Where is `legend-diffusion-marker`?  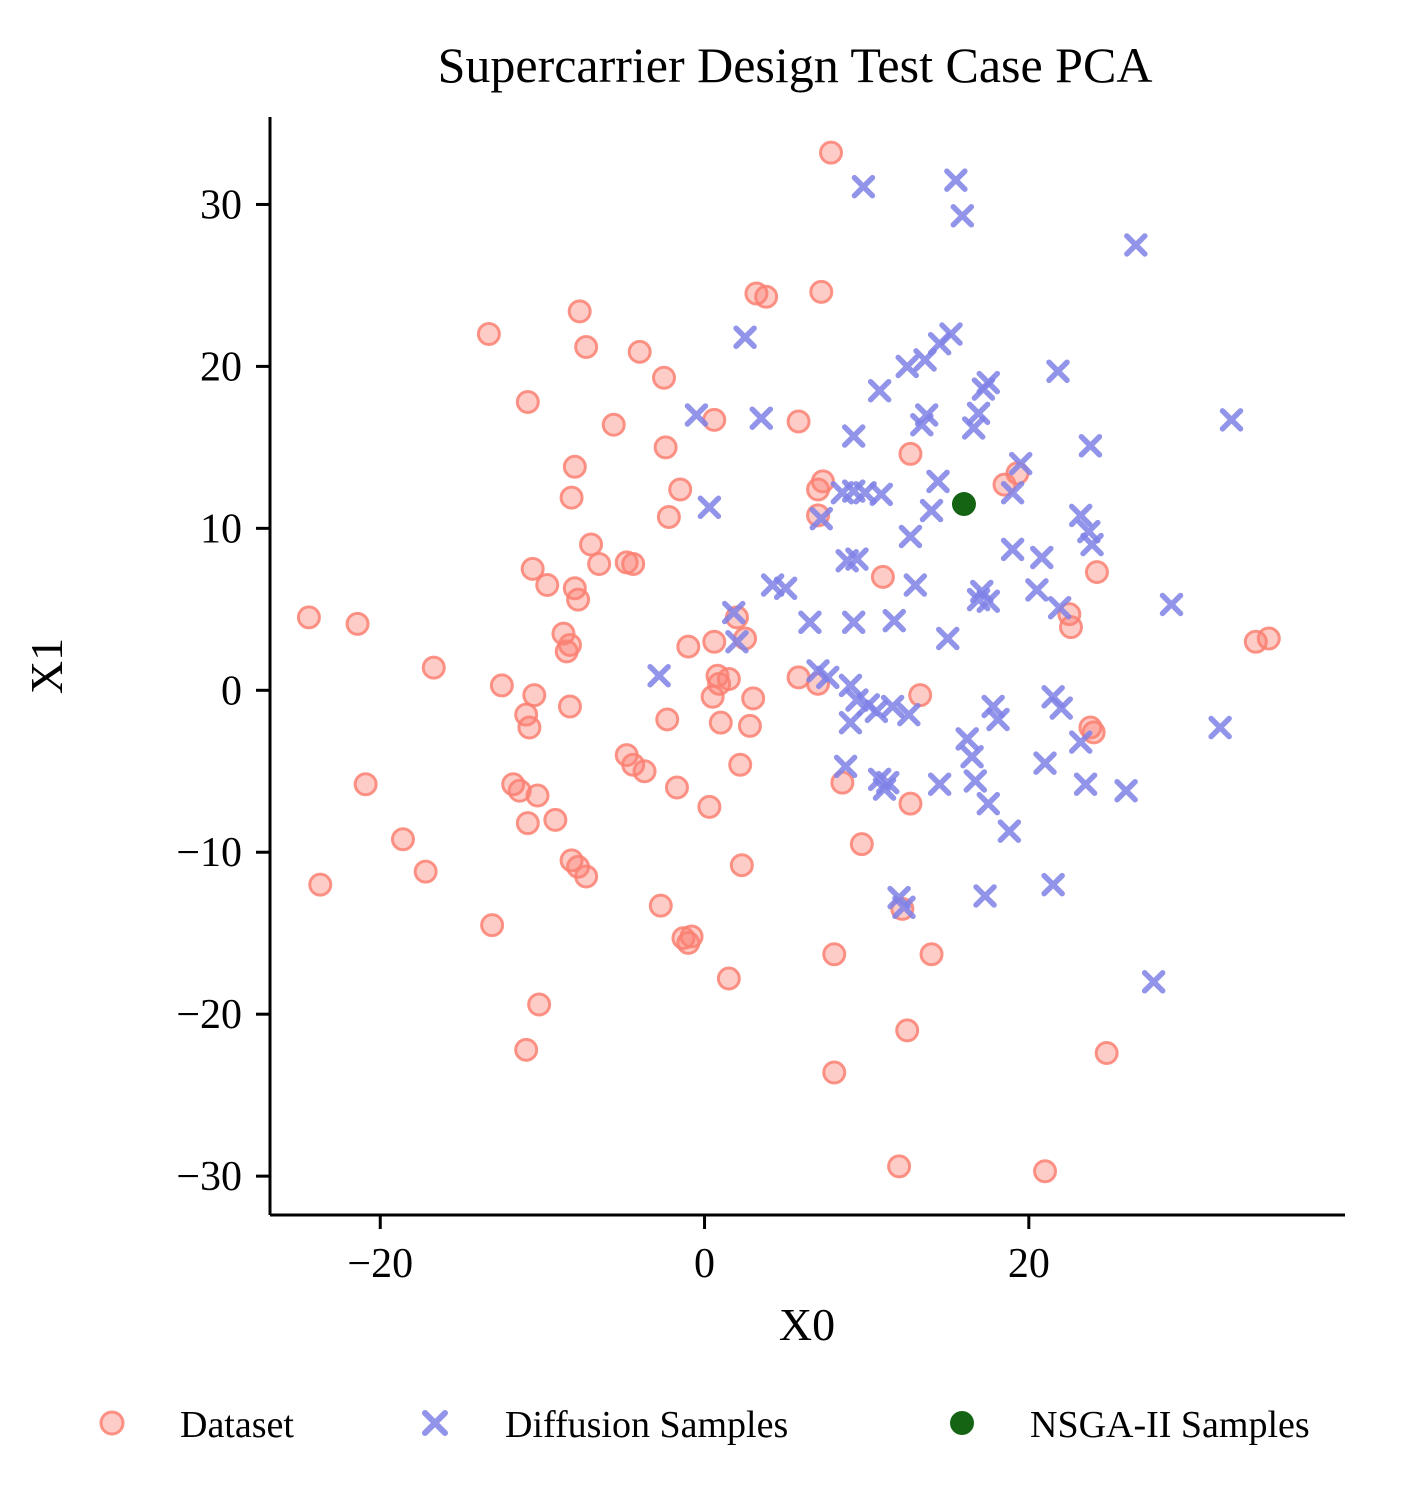
legend-diffusion-marker is located at coordinates (435, 1423).